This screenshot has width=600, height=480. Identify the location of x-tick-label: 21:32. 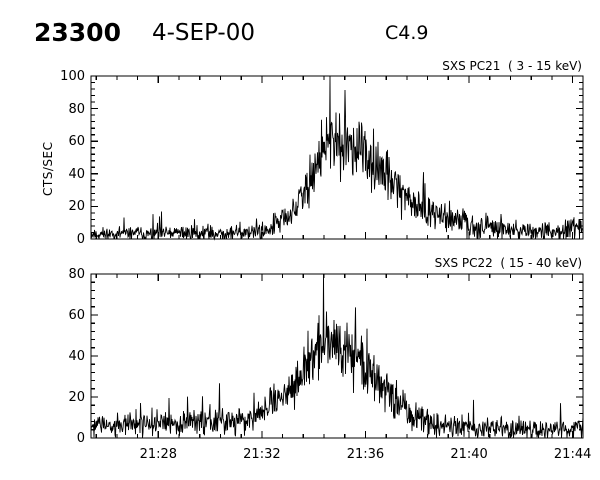
(262, 454).